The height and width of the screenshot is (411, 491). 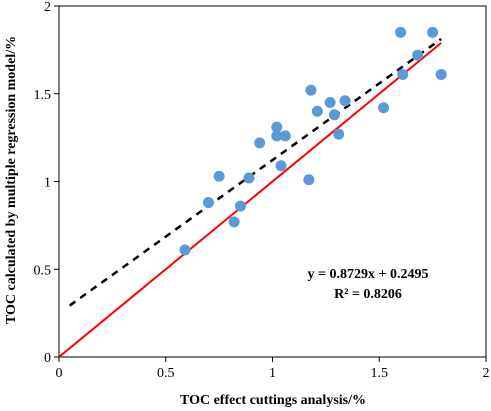 What do you see at coordinates (368, 294) in the screenshot?
I see `r-squared-label: R² = 0.8206` at bounding box center [368, 294].